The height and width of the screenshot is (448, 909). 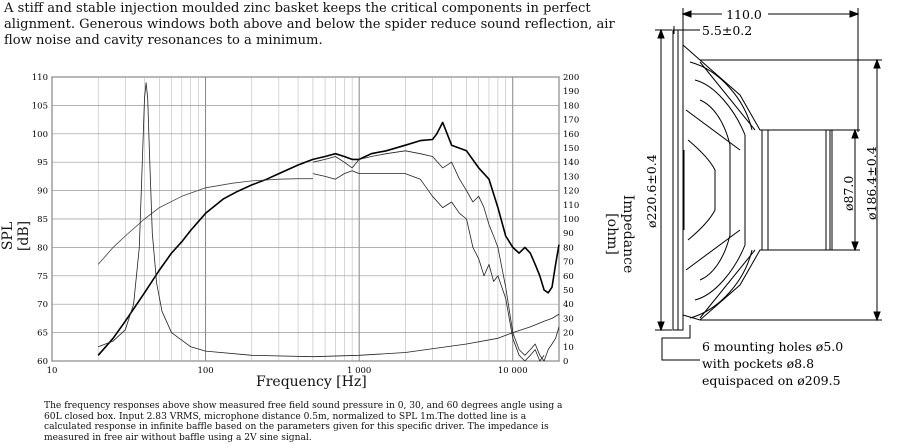 I want to click on y2-tick-label: 110, so click(x=571, y=206).